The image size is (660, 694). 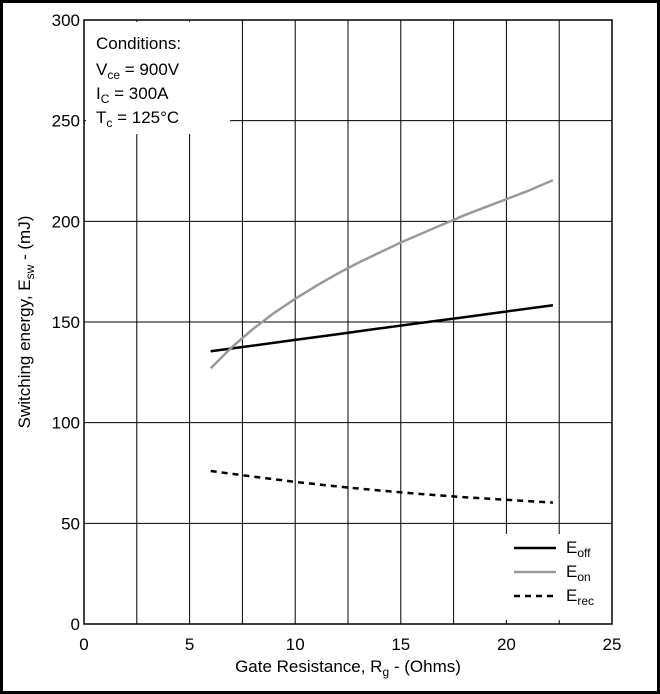 What do you see at coordinates (382, 328) in the screenshot?
I see `series-line-off` at bounding box center [382, 328].